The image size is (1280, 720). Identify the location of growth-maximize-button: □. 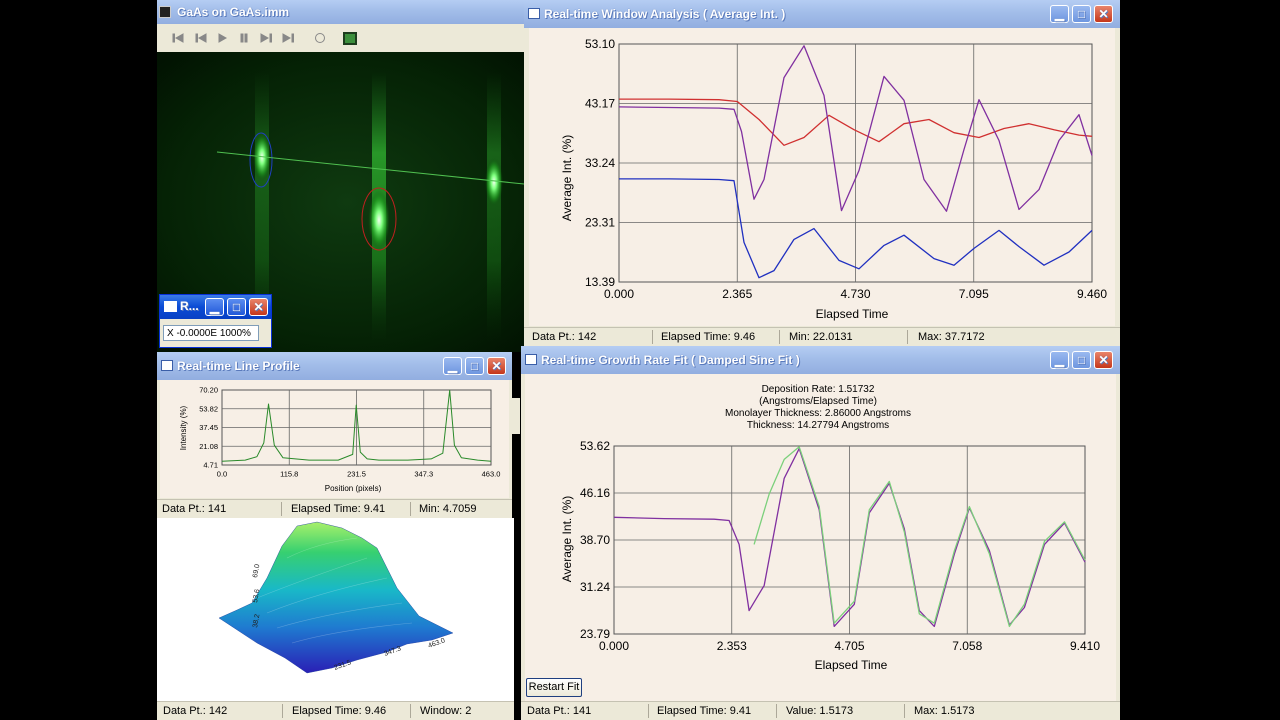
(1081, 360).